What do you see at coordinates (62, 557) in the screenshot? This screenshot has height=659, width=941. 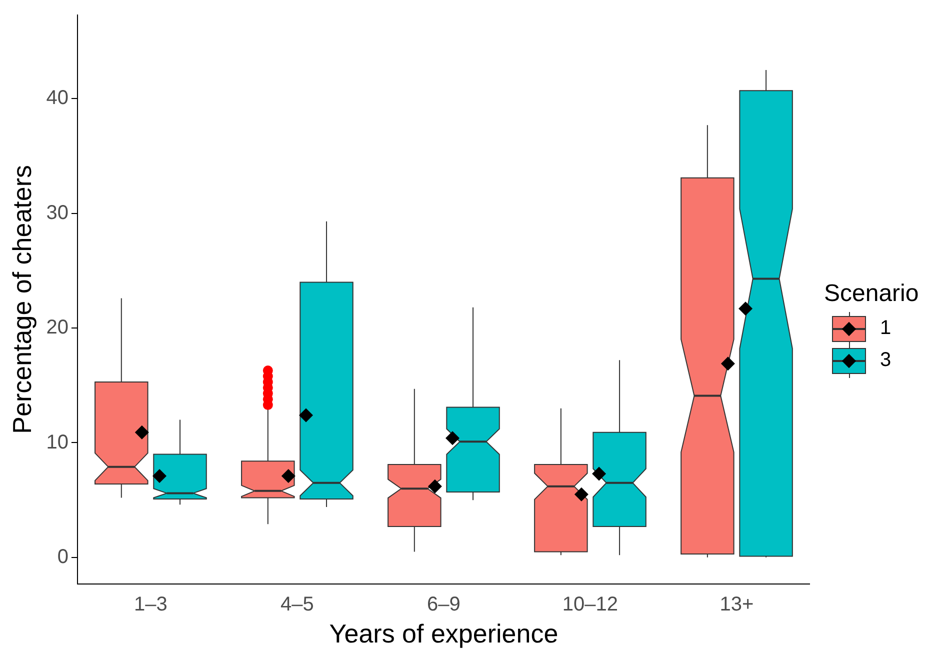 I see `y-tick-label: 0` at bounding box center [62, 557].